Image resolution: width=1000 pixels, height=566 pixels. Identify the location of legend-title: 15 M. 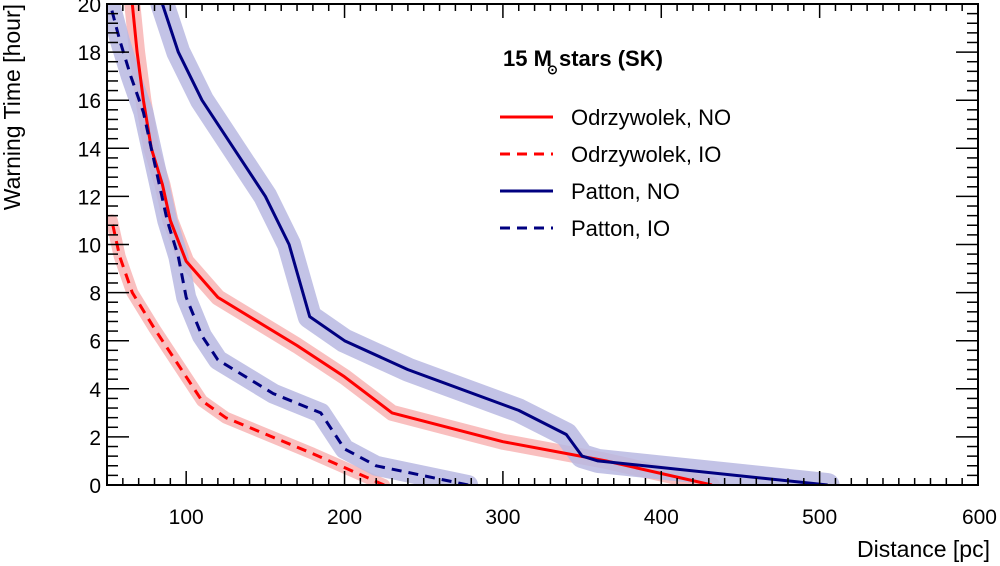
(527, 58).